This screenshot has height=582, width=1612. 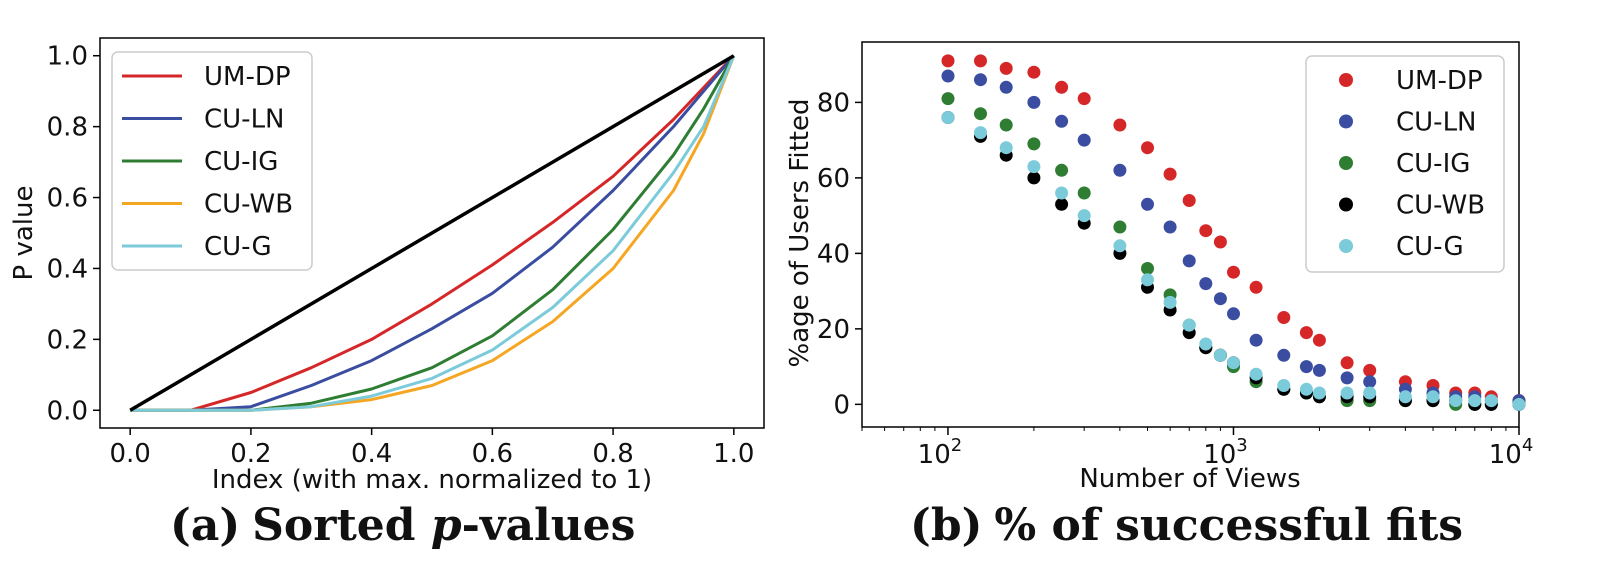 I want to click on panel-a-legend-label-cu-wb: CU-WB, so click(x=248, y=205).